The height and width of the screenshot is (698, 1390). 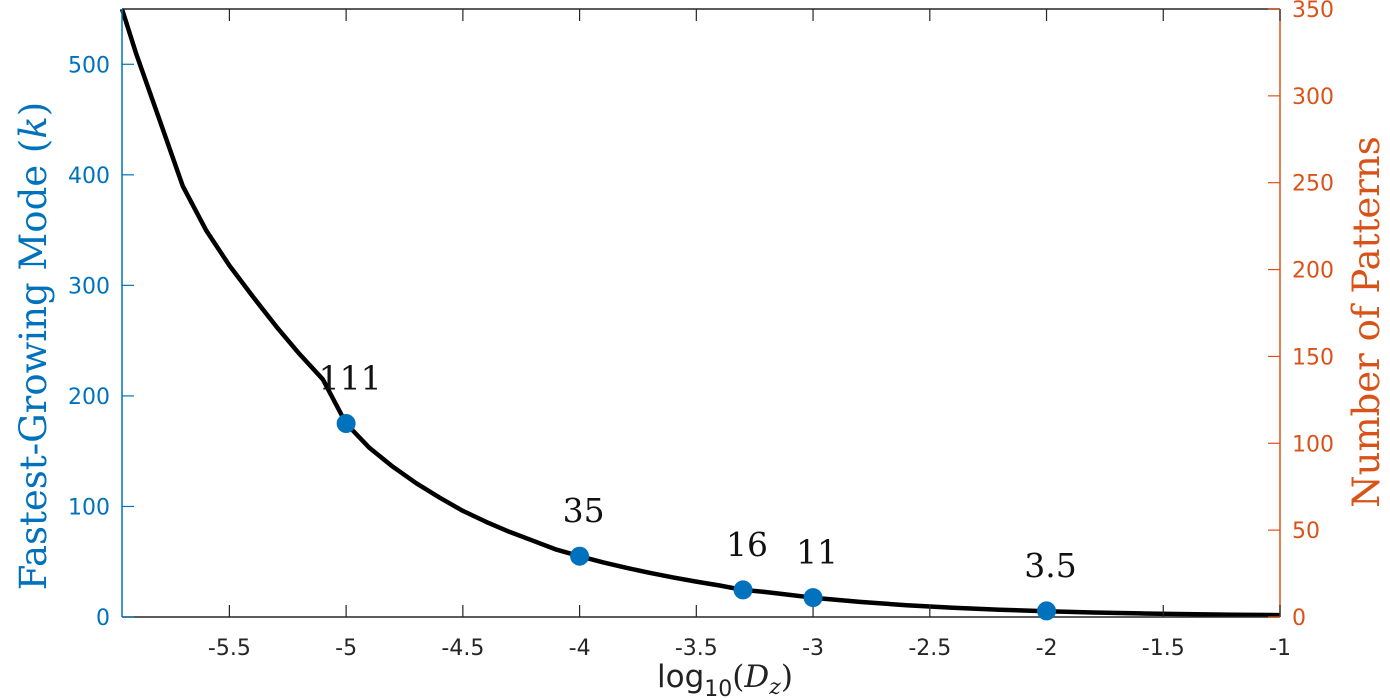 What do you see at coordinates (580, 648) in the screenshot?
I see `x-tick-label: -4` at bounding box center [580, 648].